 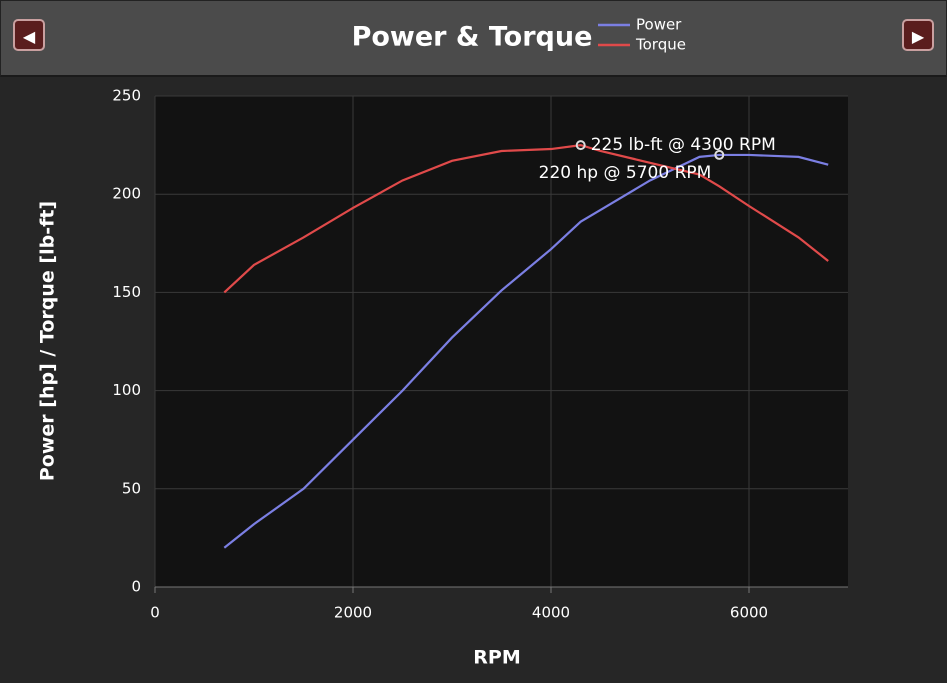 I want to click on y-tick-label: 150, so click(x=126, y=292).